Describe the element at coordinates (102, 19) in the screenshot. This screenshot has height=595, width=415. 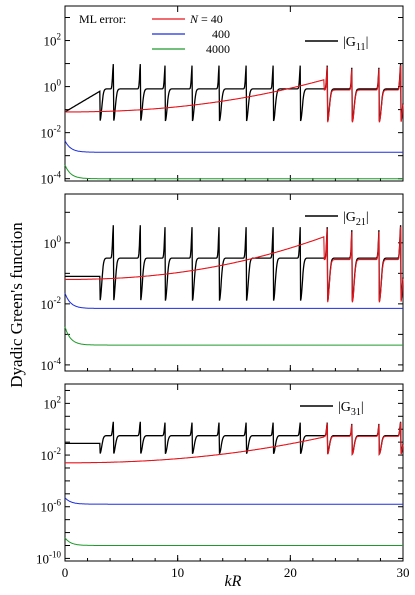
I see `legend-heading: ML error:` at that location.